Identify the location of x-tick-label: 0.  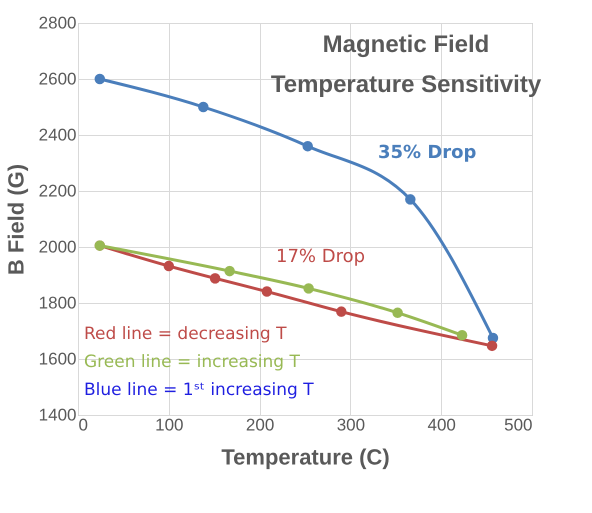
(83, 425).